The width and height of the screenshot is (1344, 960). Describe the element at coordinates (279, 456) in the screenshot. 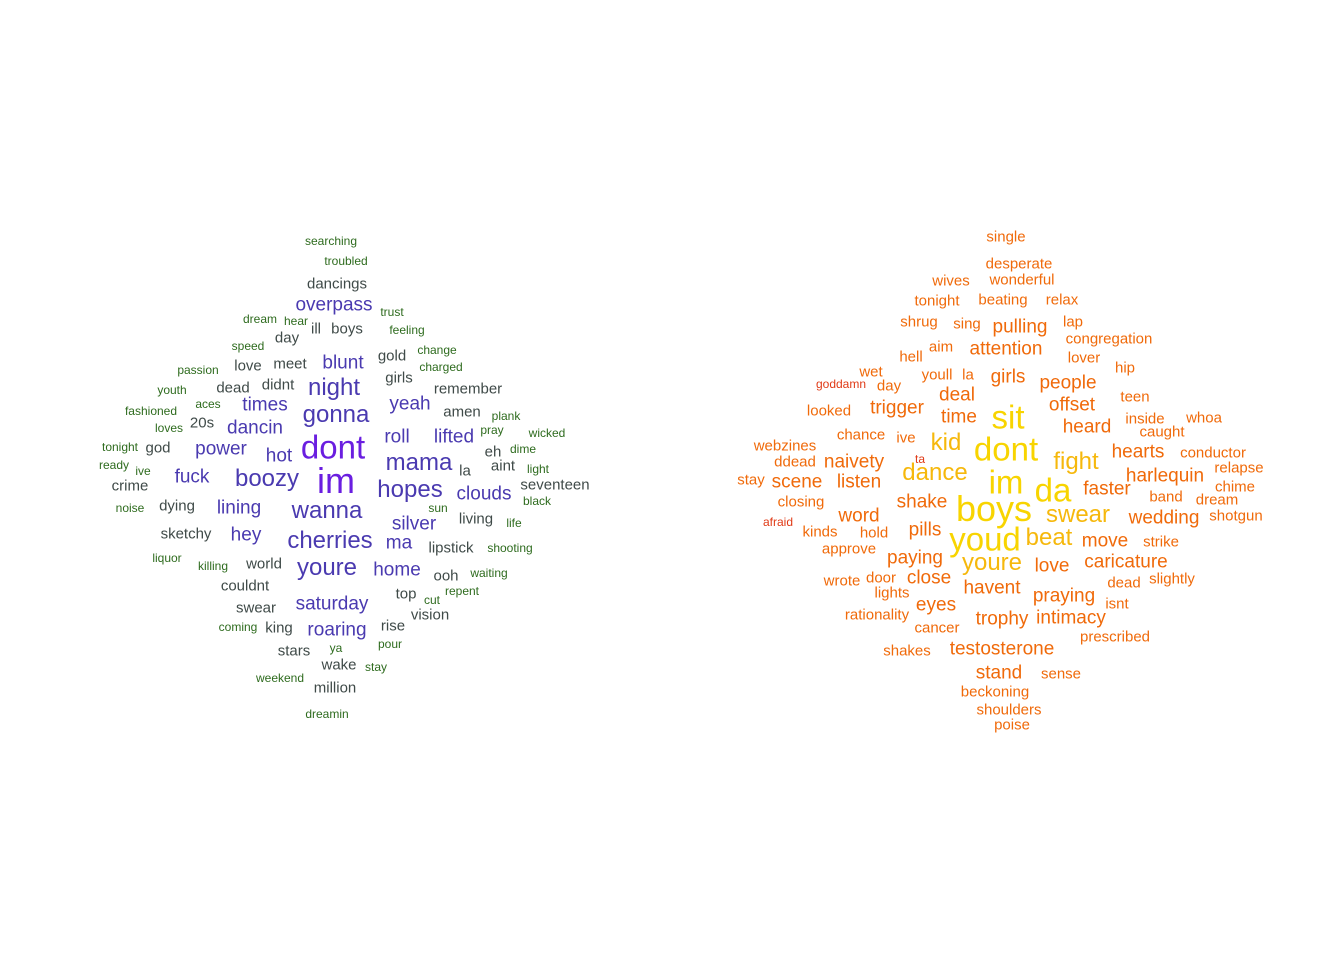

I see `word-left-45: hot` at that location.